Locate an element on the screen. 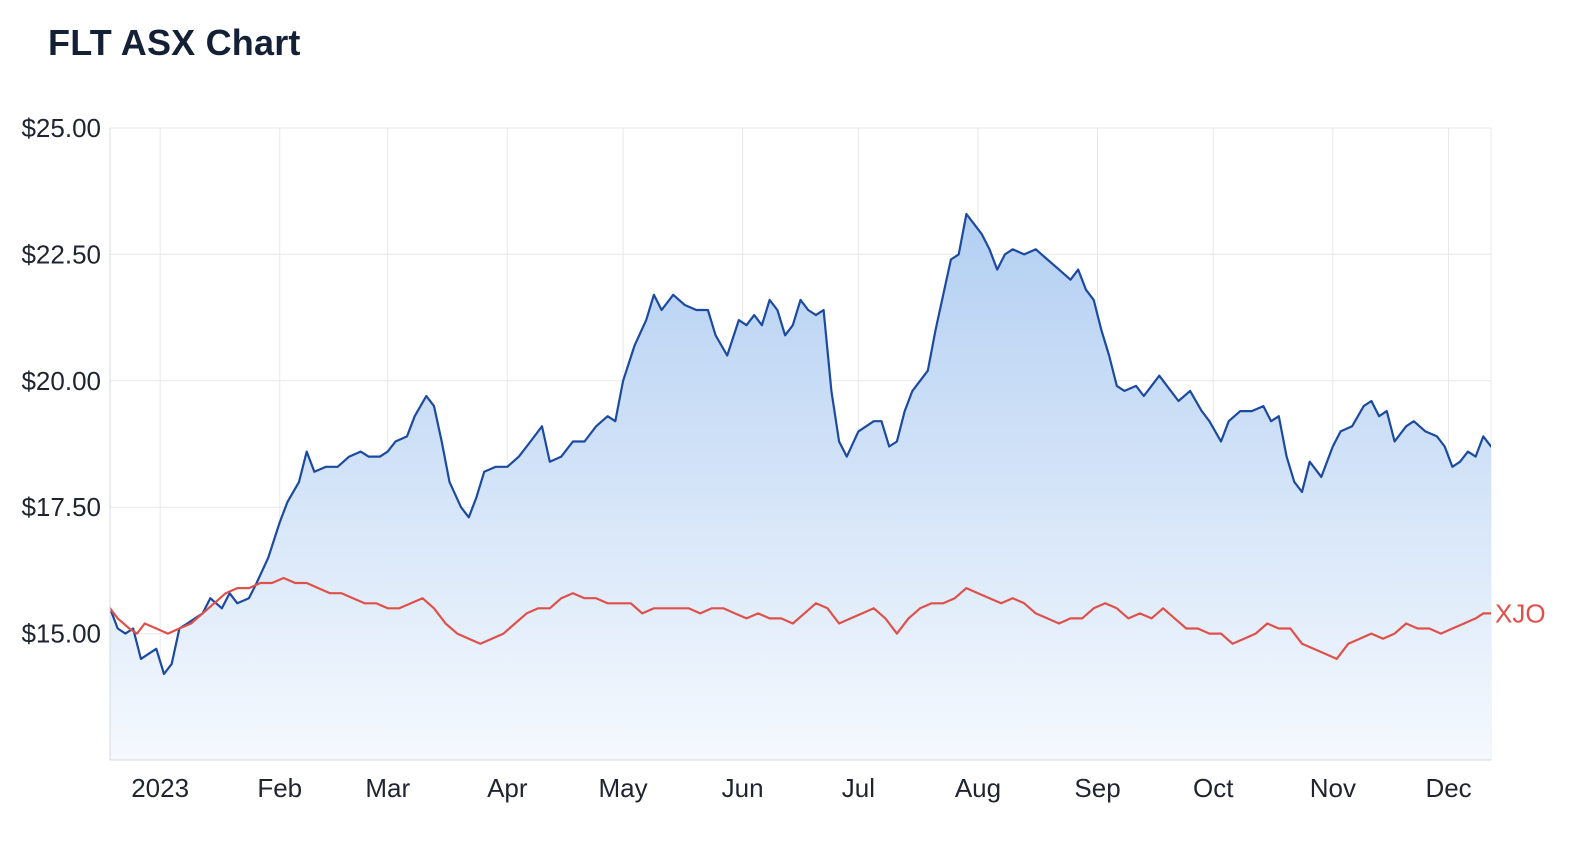 The width and height of the screenshot is (1586, 854). x-tick-label: Aug is located at coordinates (978, 788).